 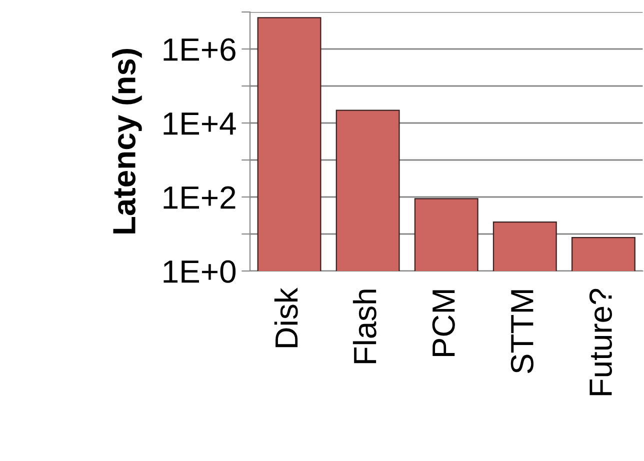 What do you see at coordinates (200, 49) in the screenshot?
I see `y-tick-label: 1E+6` at bounding box center [200, 49].